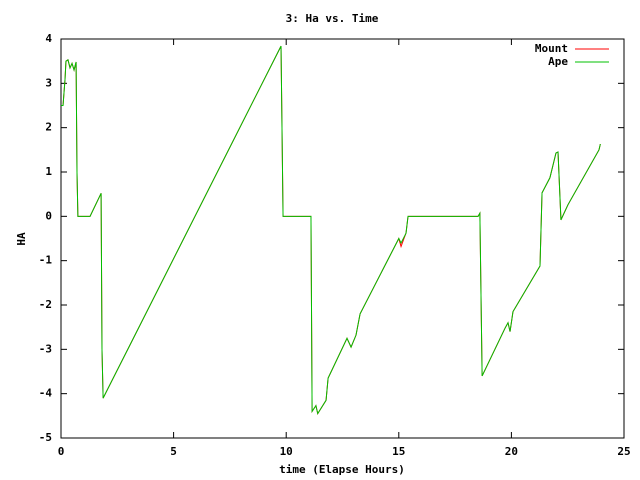 This screenshot has height=480, width=640. Describe the element at coordinates (342, 469) in the screenshot. I see `x-axis-label: time (Elapse Hours)` at that location.